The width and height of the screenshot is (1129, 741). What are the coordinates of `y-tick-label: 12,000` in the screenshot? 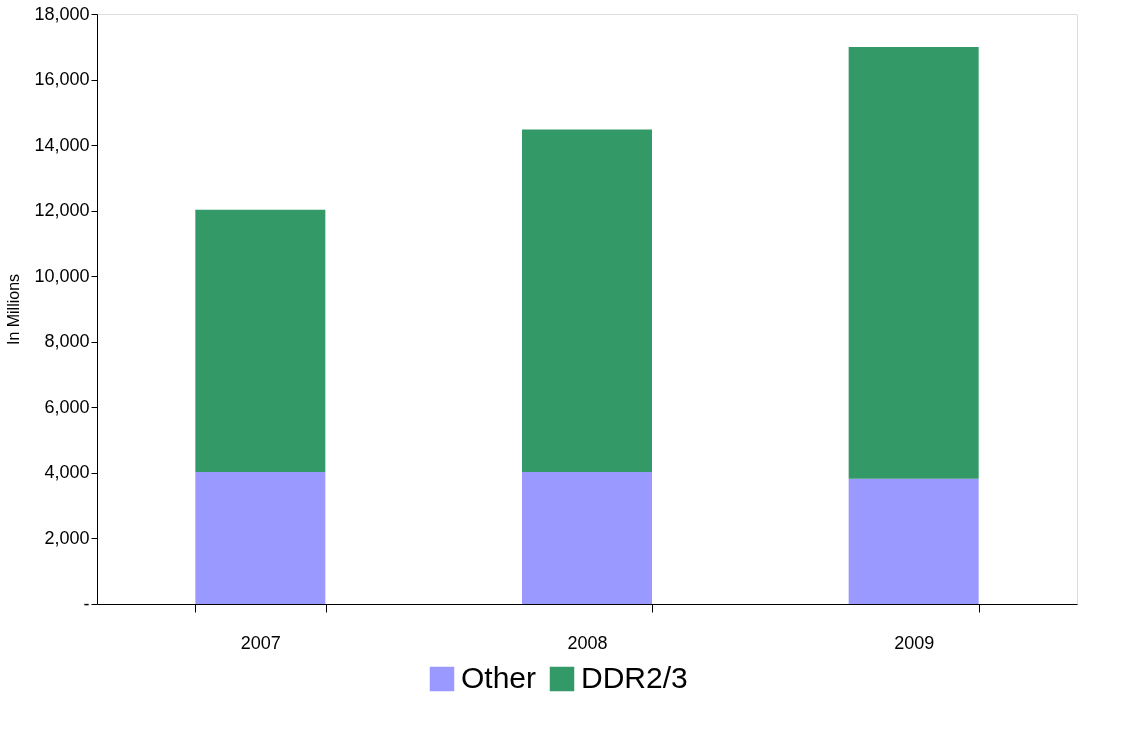 It's located at (62, 210).